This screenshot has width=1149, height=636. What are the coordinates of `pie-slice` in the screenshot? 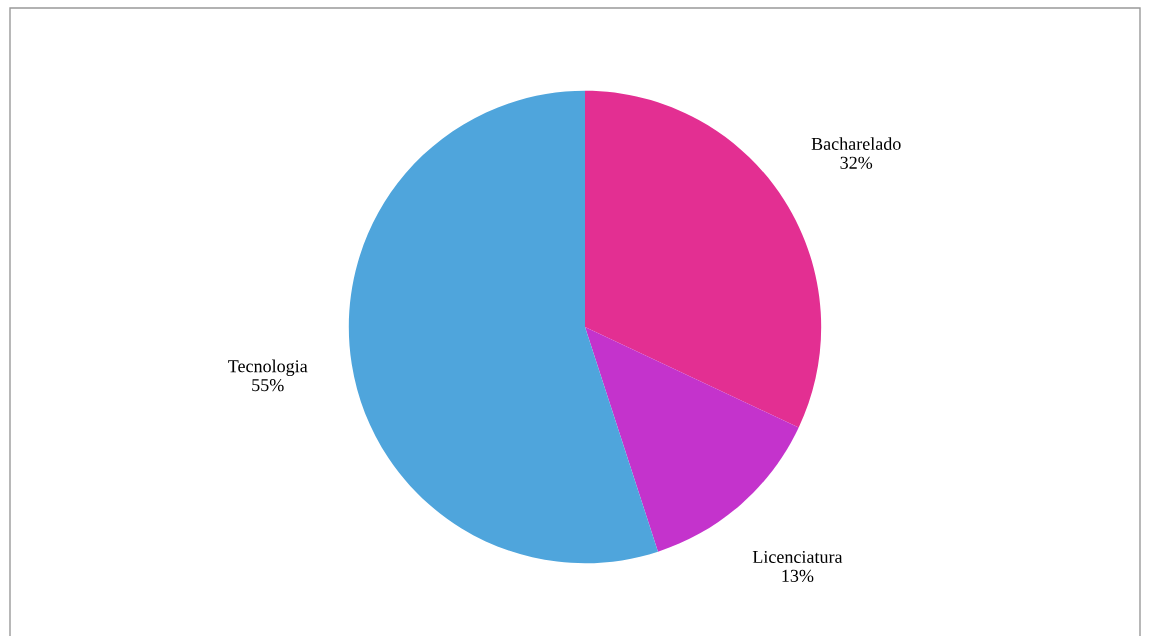 It's located at (692, 439).